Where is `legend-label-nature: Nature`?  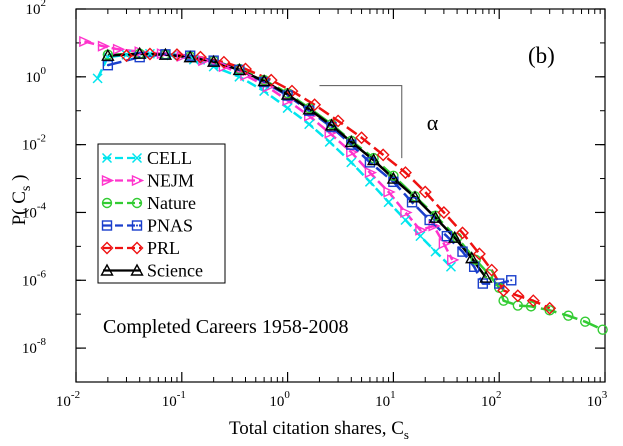 legend-label-nature: Nature is located at coordinates (171, 203).